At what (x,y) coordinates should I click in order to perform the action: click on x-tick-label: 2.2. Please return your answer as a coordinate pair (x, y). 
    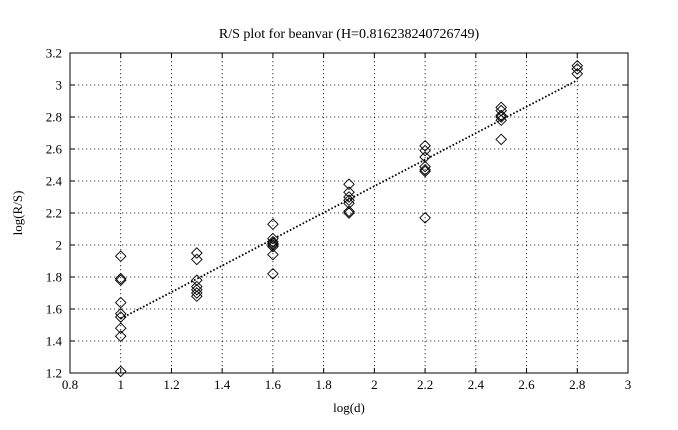
    Looking at the image, I should click on (425, 384).